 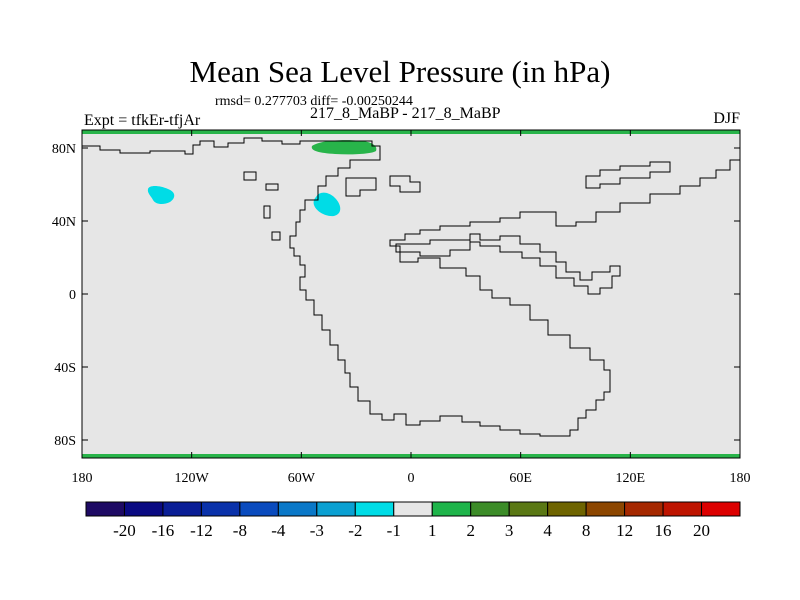 I want to click on coastline-east-island, so click(x=628, y=175).